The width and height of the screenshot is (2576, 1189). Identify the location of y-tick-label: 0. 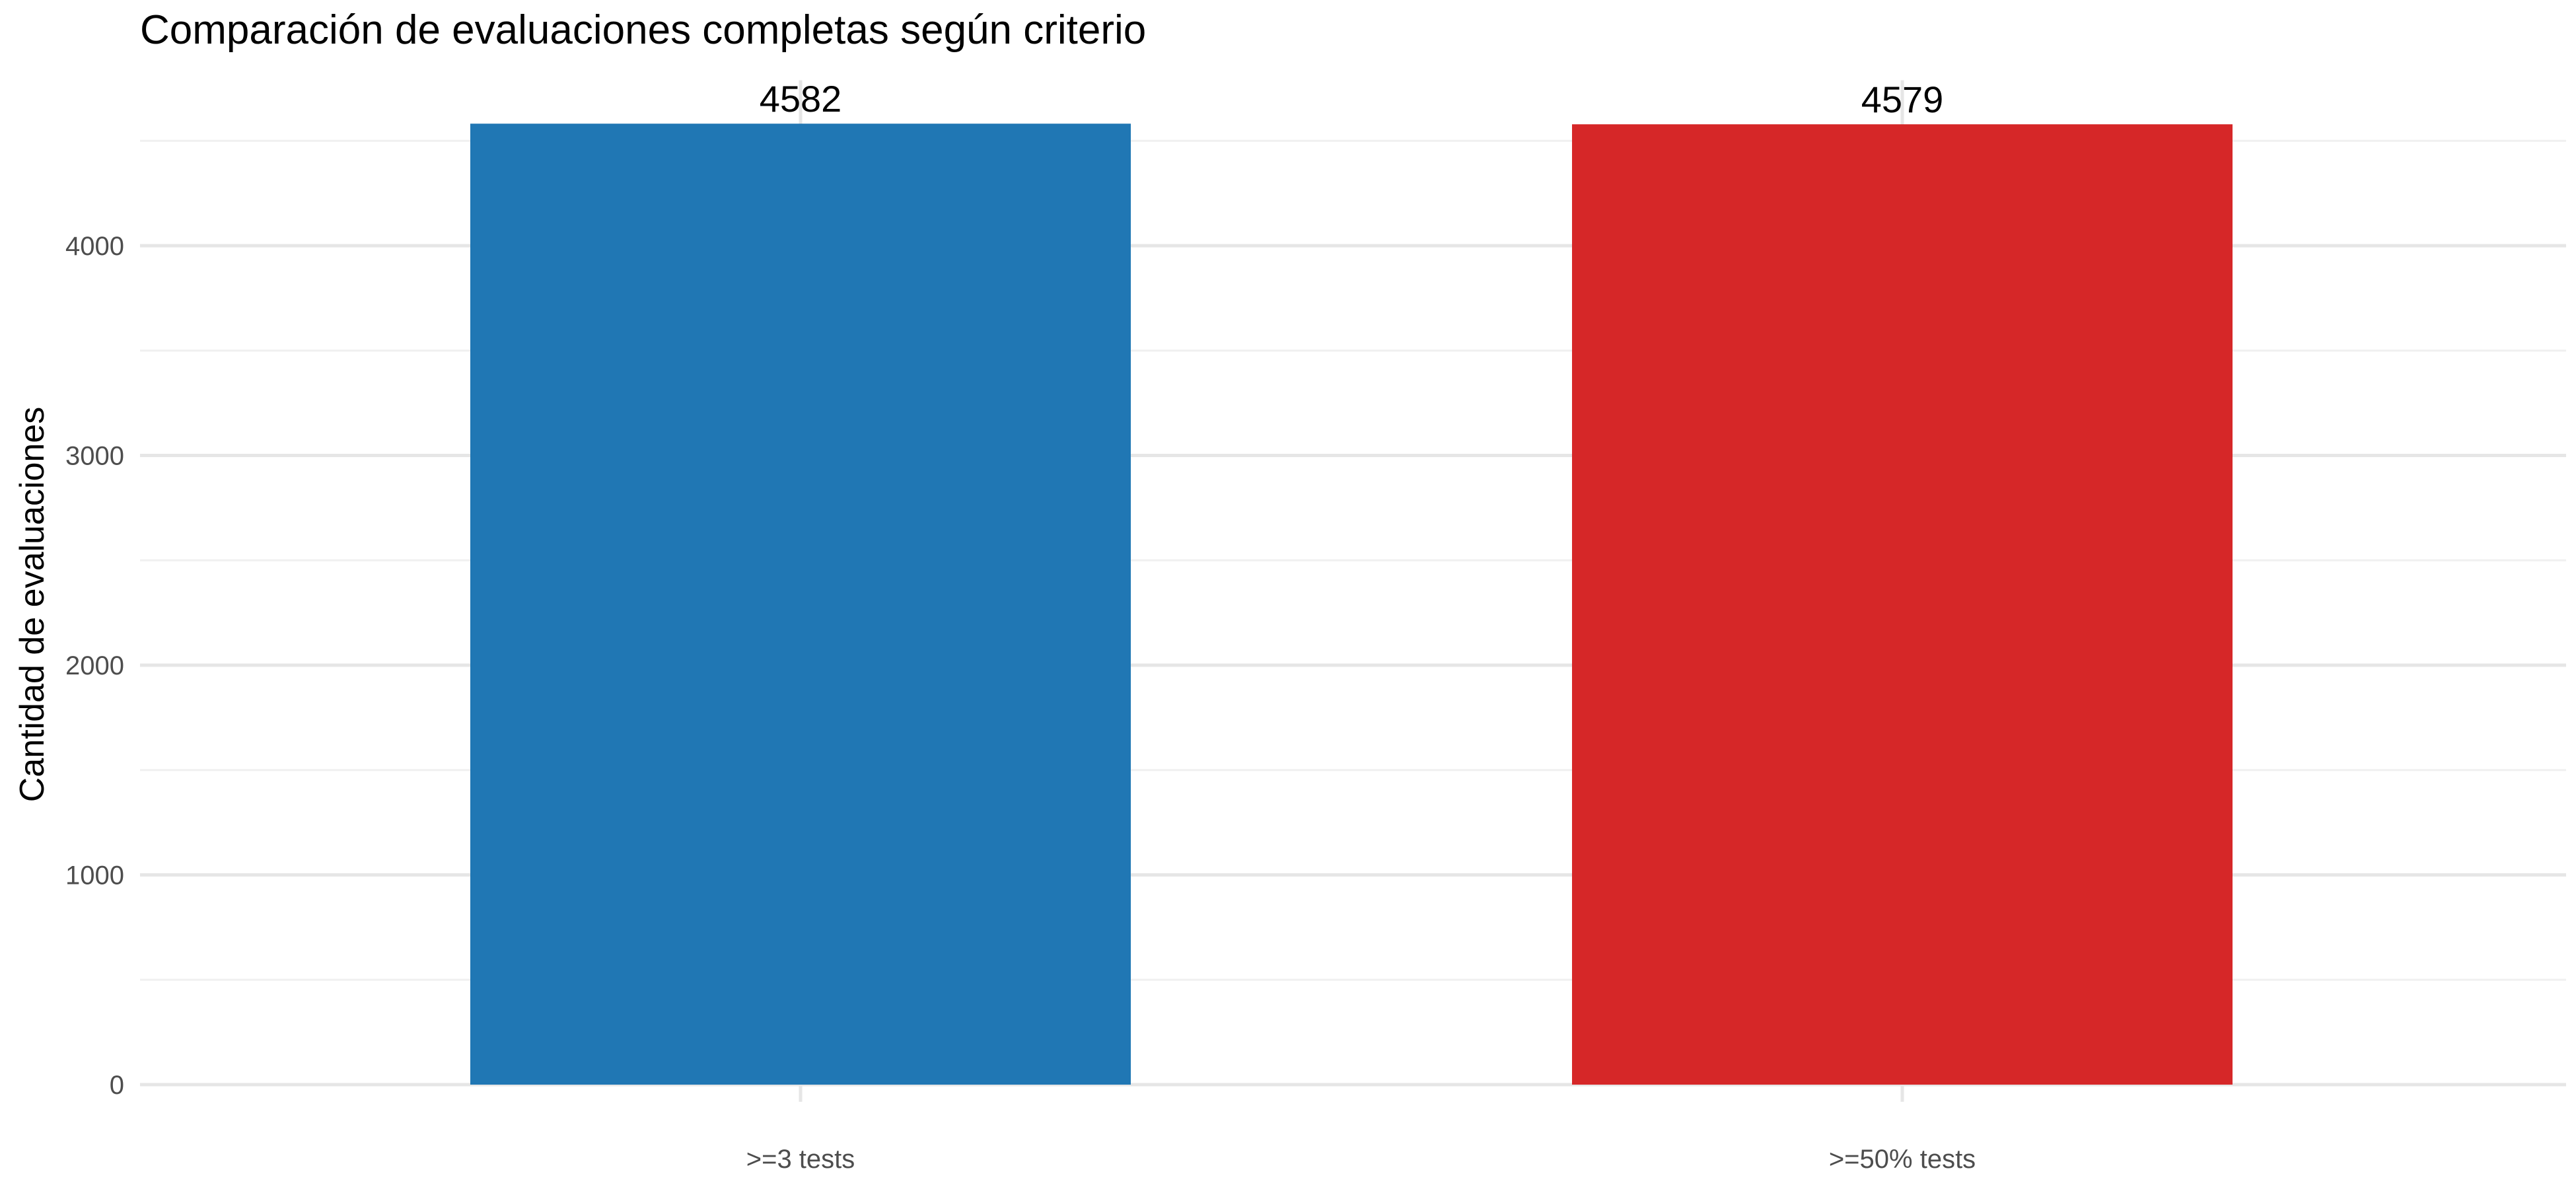
(117, 1085).